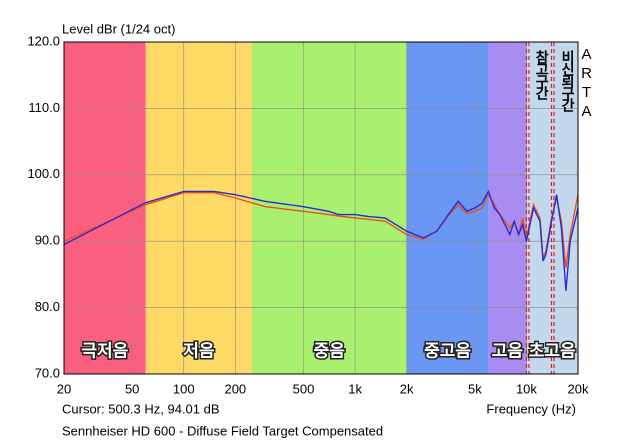 This screenshot has height=444, width=640. What do you see at coordinates (141, 408) in the screenshot?
I see `cursor-readout: Cursor: 500.3 Hz, 94.01 dB` at bounding box center [141, 408].